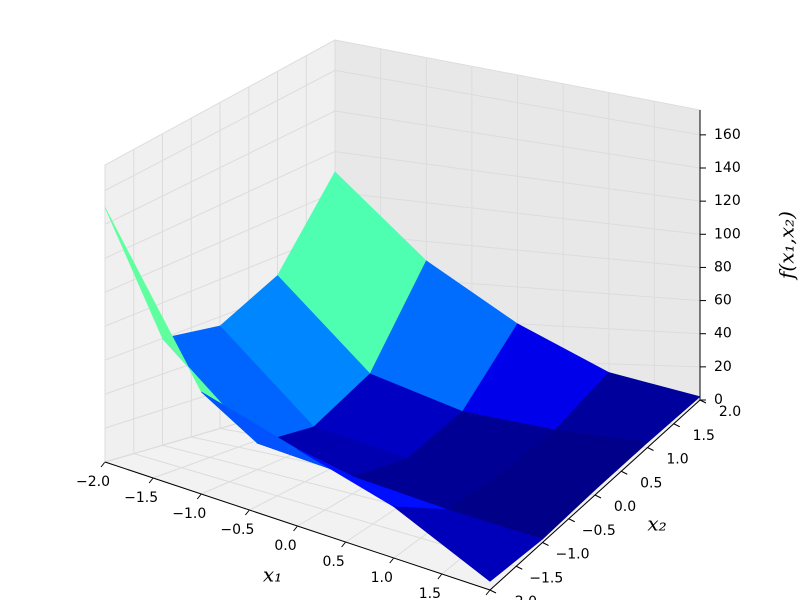 The width and height of the screenshot is (800, 600). Describe the element at coordinates (189, 514) in the screenshot. I see `x-tick-label: −1.0` at that location.